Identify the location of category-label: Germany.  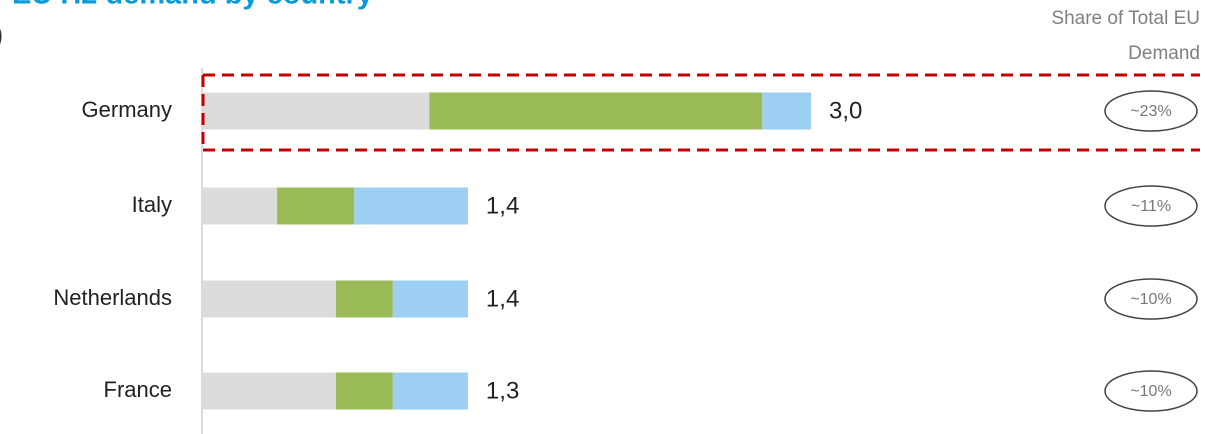
(127, 109).